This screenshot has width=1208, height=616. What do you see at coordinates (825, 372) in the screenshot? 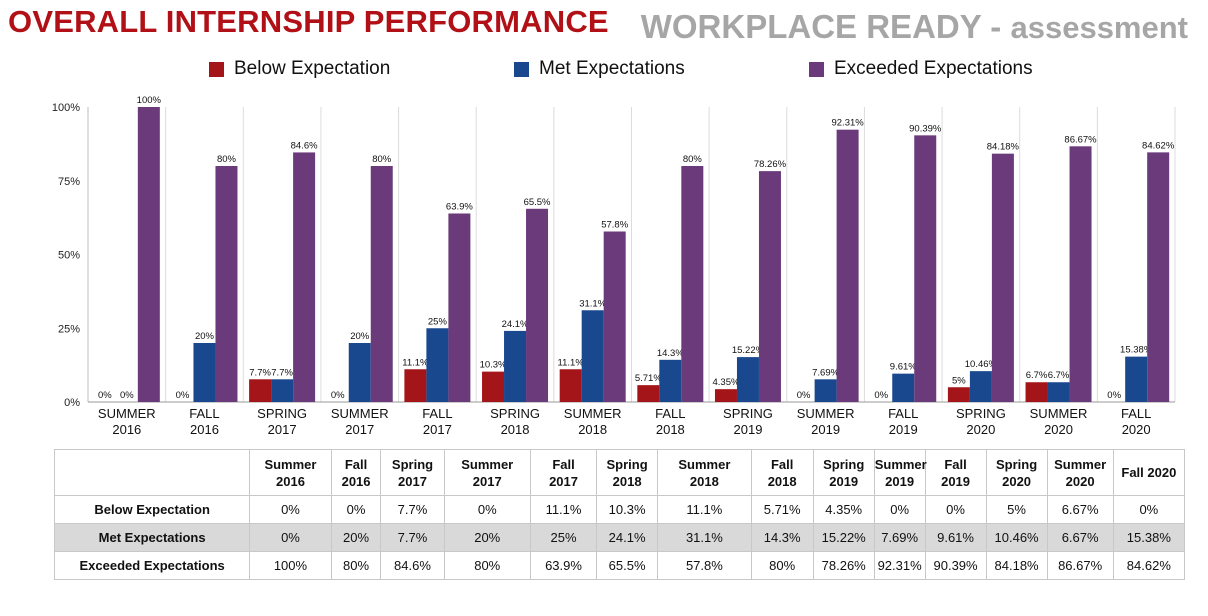
I see `data-label-met: 7.69%` at bounding box center [825, 372].